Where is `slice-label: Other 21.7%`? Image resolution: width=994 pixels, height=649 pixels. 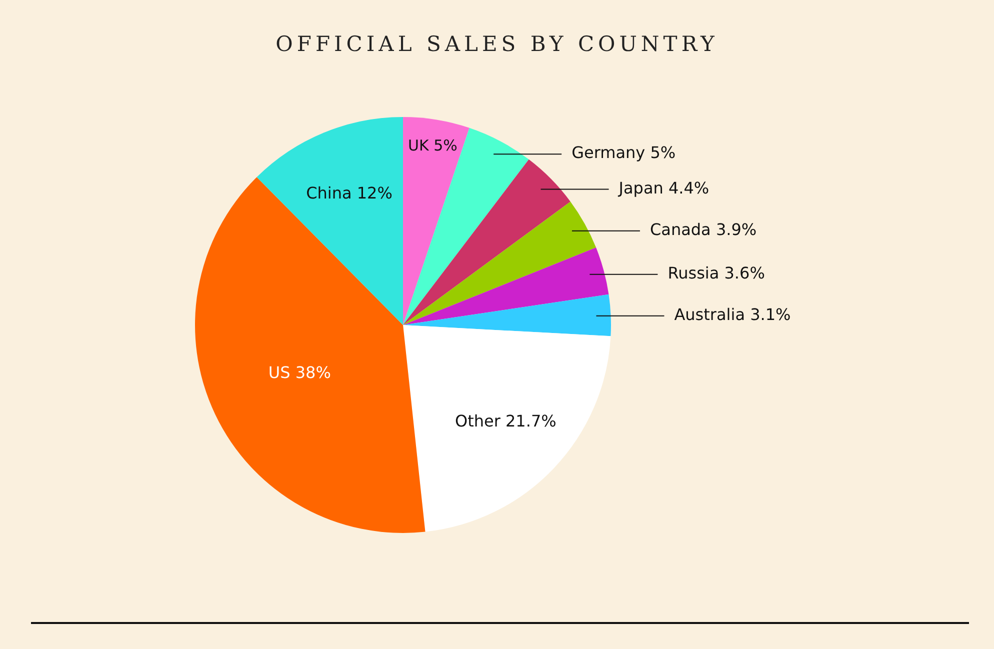
slice-label: Other 21.7% is located at coordinates (505, 420).